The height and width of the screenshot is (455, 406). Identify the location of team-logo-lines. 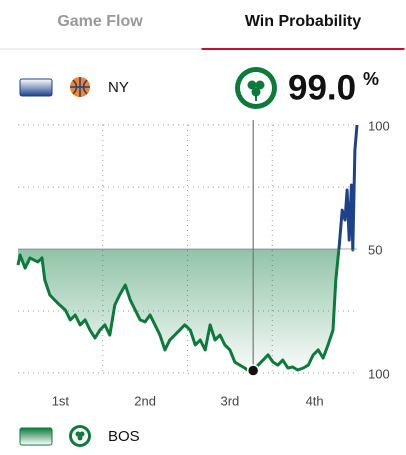
(80, 87).